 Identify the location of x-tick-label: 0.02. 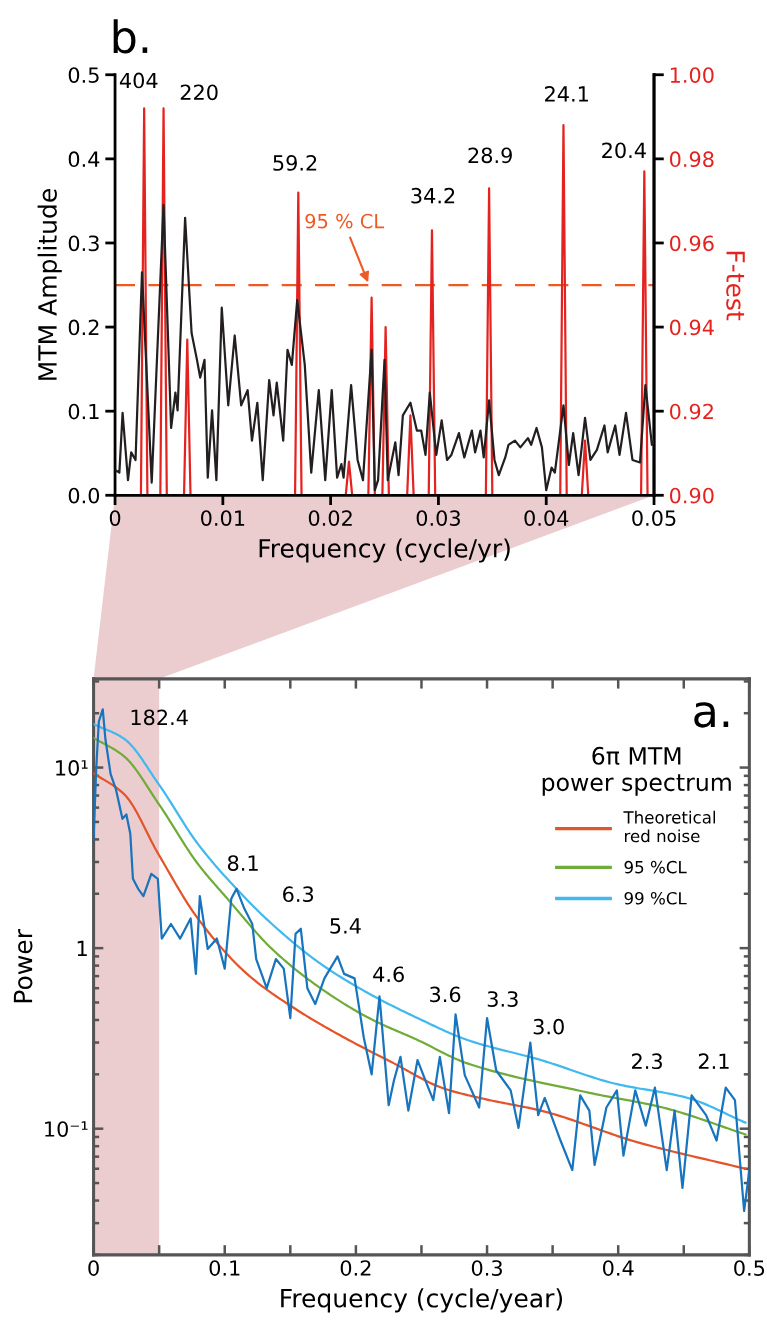
(330, 518).